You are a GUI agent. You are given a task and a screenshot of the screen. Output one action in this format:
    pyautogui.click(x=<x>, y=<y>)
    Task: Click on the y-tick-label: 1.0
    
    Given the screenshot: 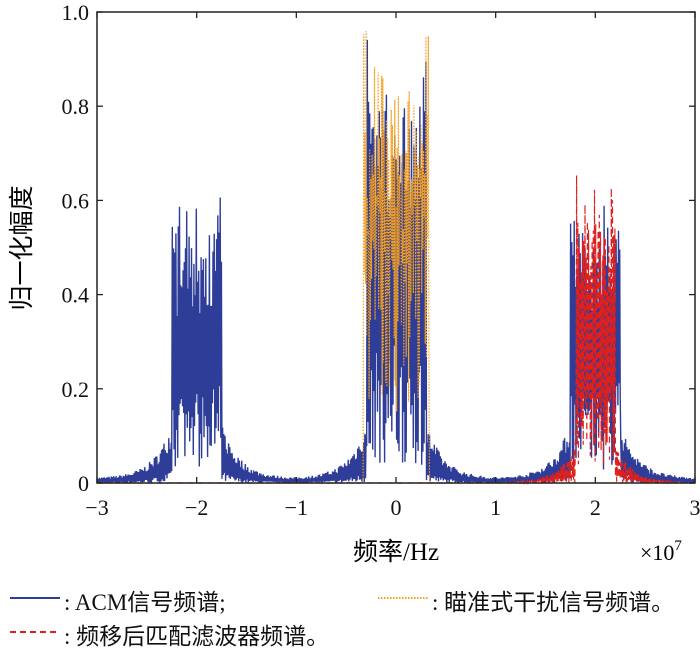 What is the action you would take?
    pyautogui.click(x=76, y=12)
    